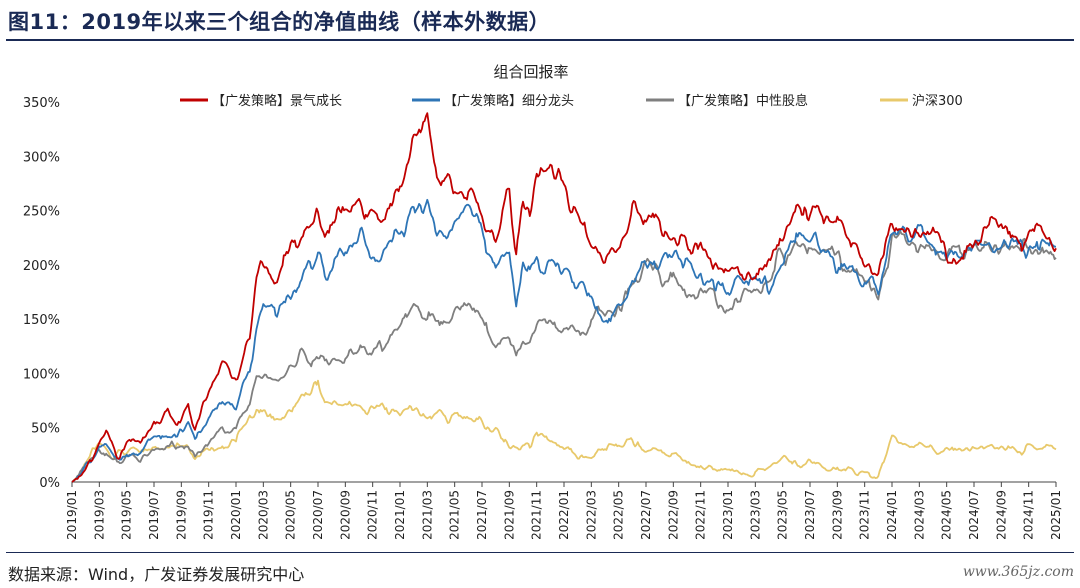  Describe the element at coordinates (181, 515) in the screenshot. I see `x-tick-label: 2019/09` at that location.